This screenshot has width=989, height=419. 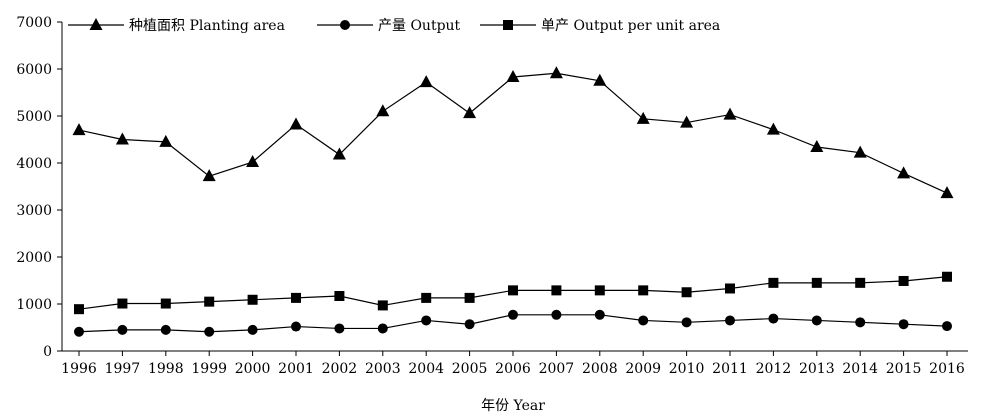 I want to click on x-tick-label: 2014, so click(x=860, y=369).